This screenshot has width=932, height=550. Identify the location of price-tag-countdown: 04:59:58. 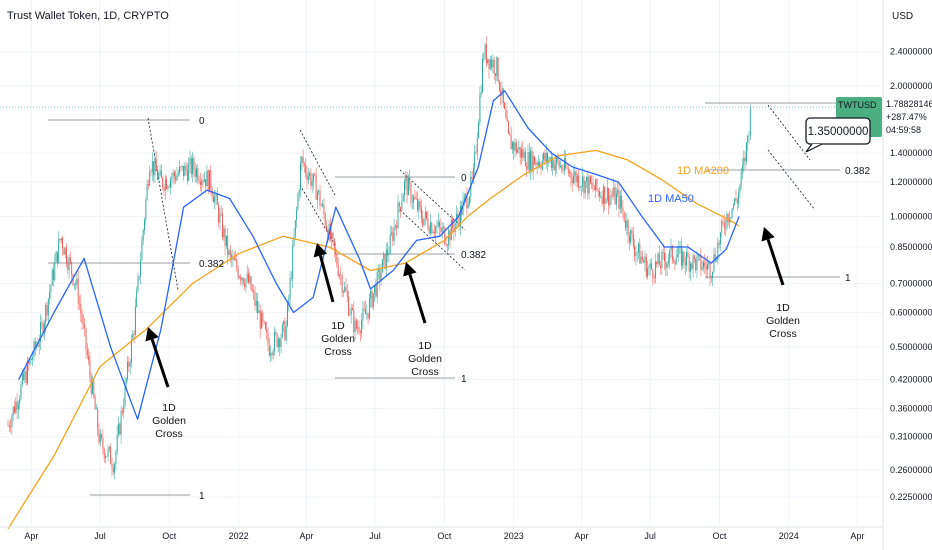
(903, 130).